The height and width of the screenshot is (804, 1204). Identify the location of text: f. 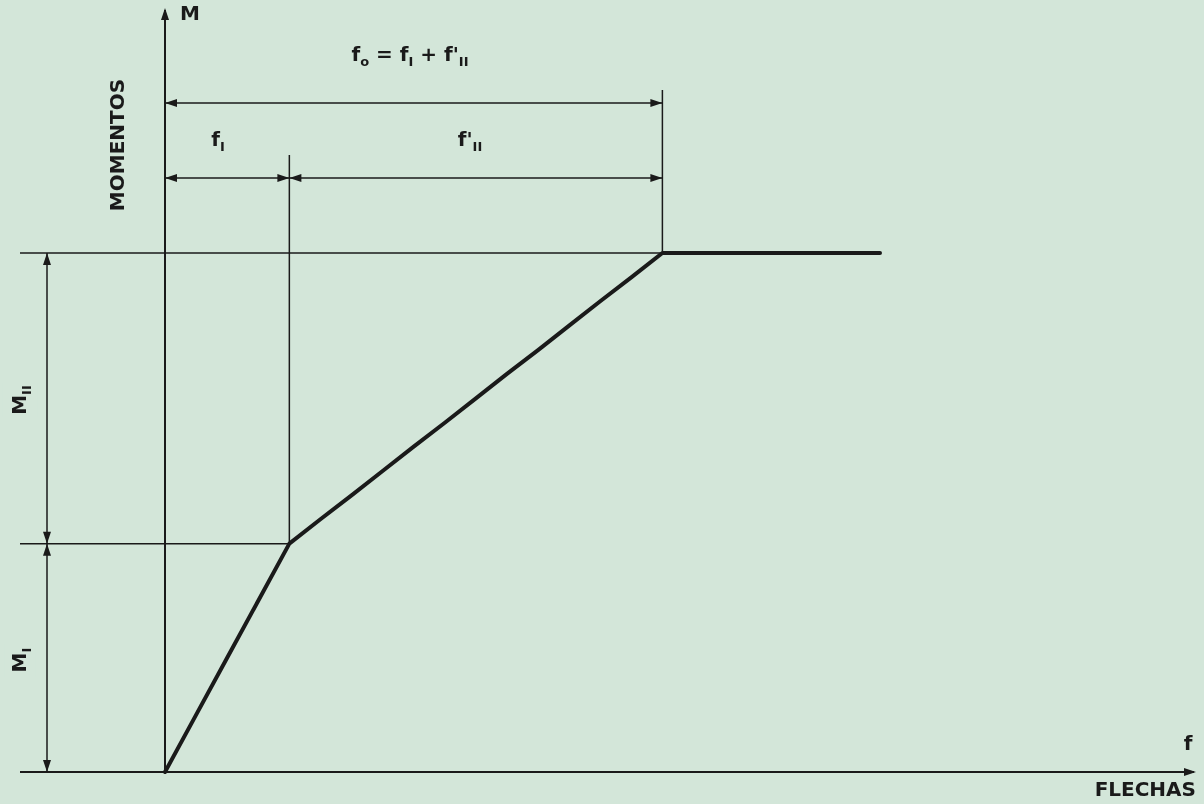
(1188, 742).